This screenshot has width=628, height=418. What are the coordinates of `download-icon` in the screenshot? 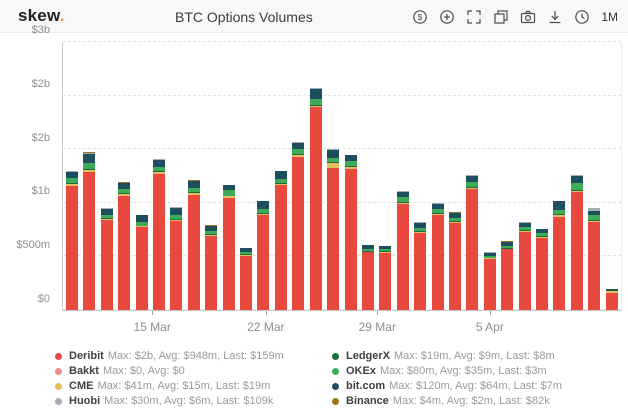 It's located at (554, 16).